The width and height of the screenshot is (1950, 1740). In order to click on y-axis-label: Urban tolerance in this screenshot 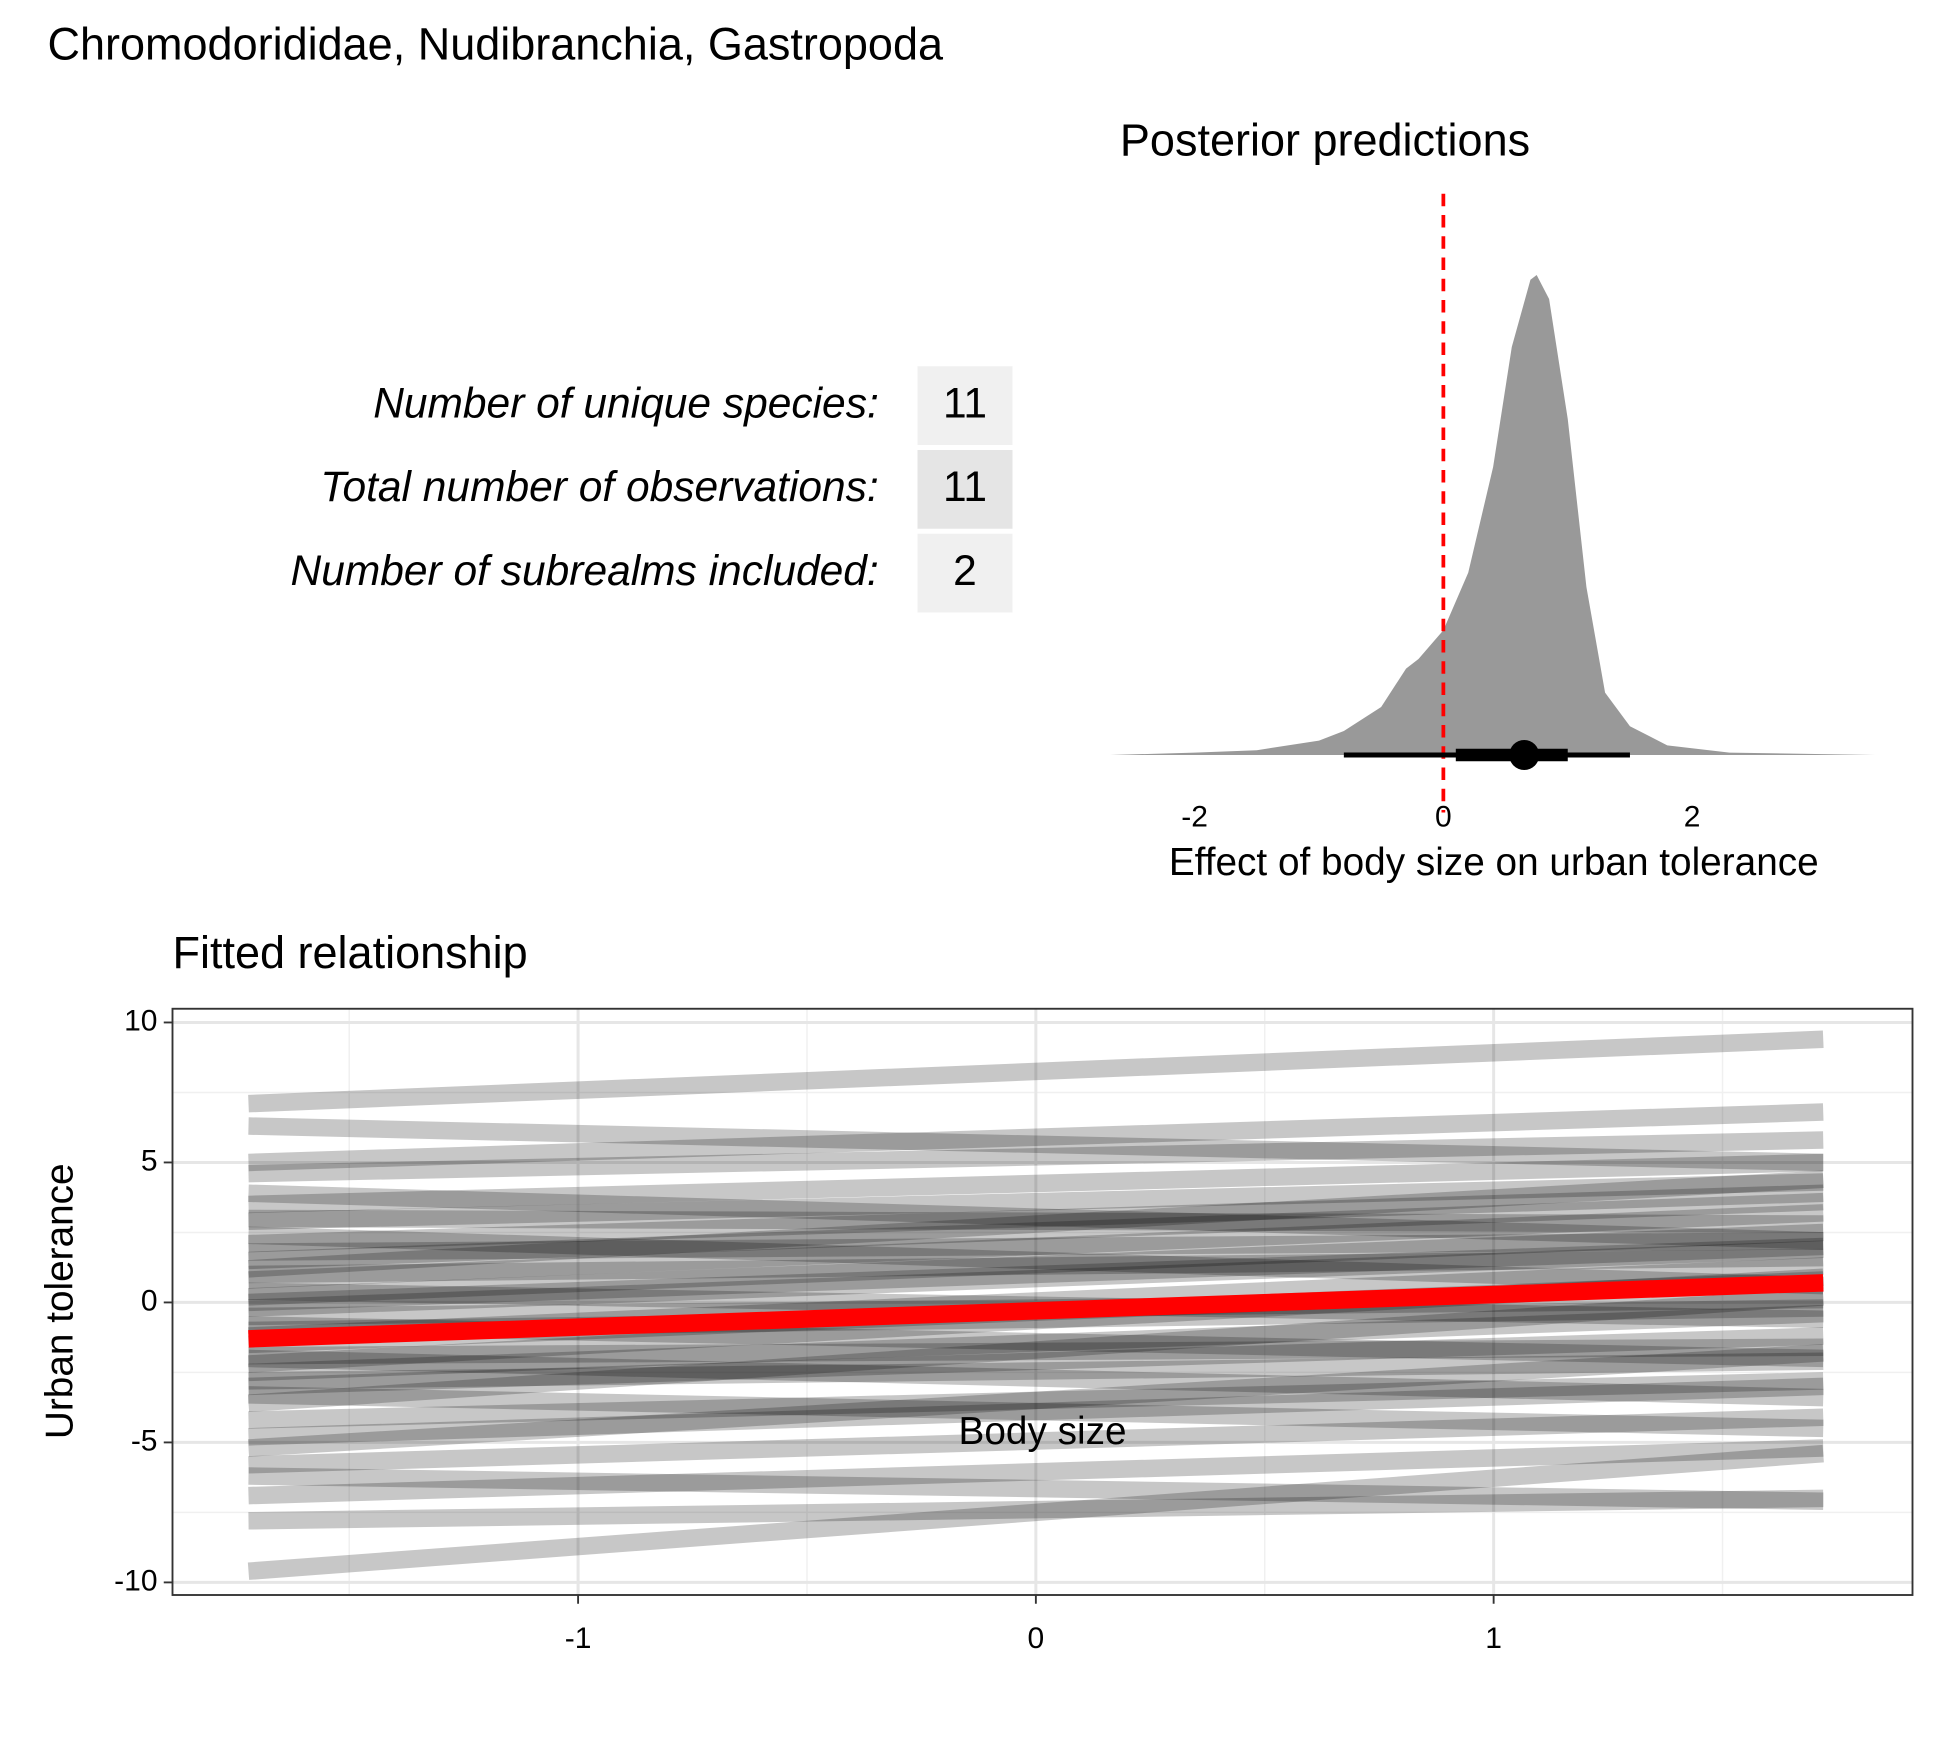, I will do `click(60, 1301)`.